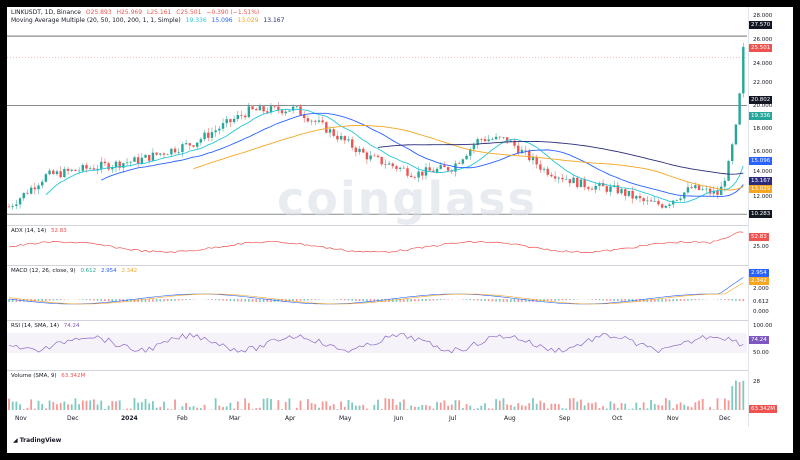  Describe the element at coordinates (761, 181) in the screenshot. I see `ma200-tag: 13.167` at that location.